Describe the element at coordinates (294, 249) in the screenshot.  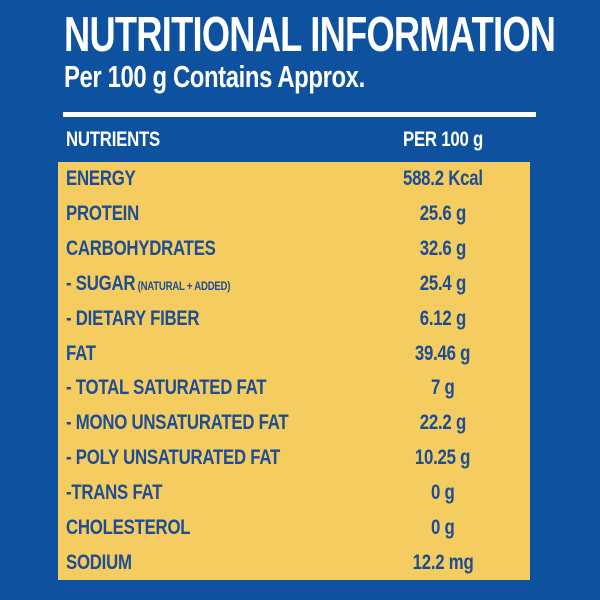
I see `table-row: CARBOHYDRATES 32.6 g` at that location.